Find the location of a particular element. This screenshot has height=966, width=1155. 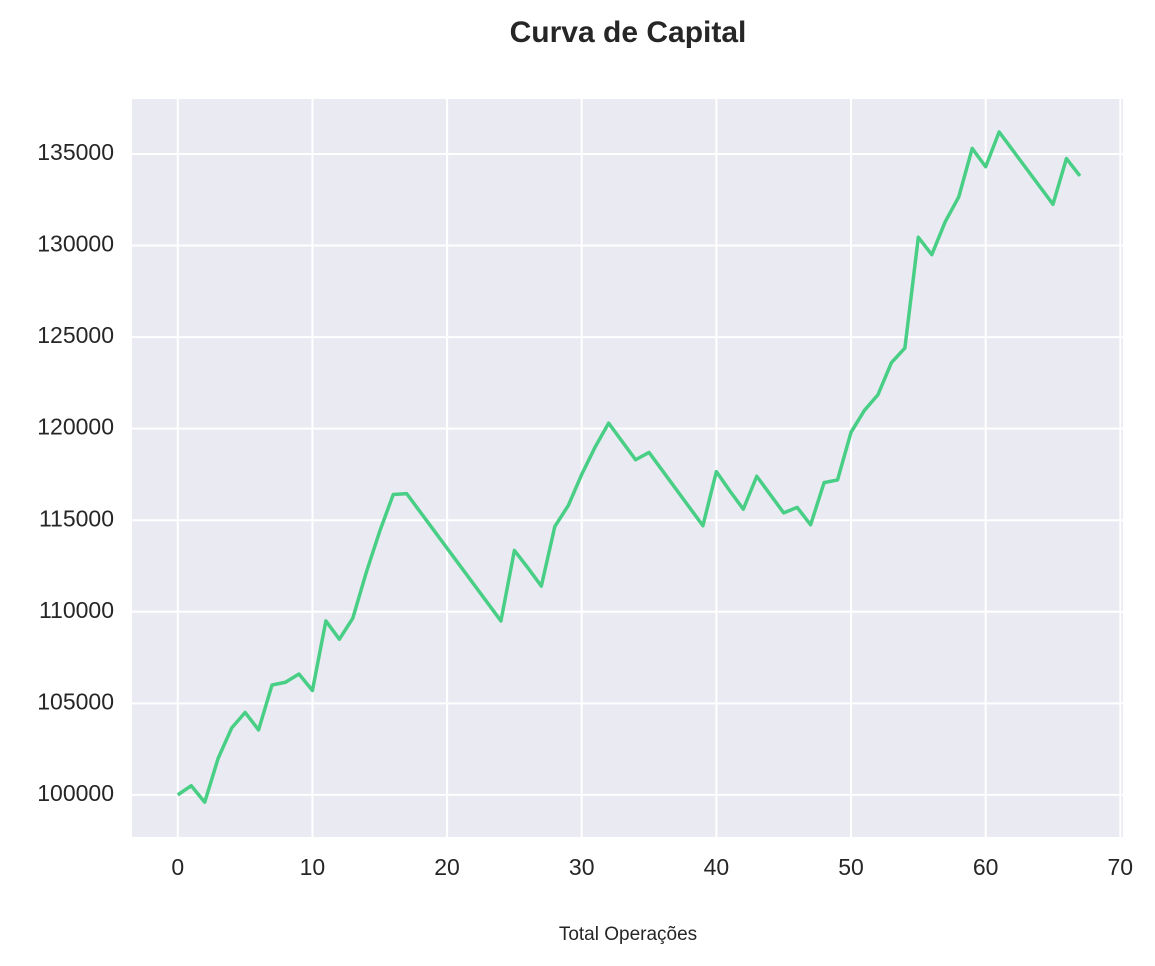

x-tick-label: 20 is located at coordinates (447, 867).